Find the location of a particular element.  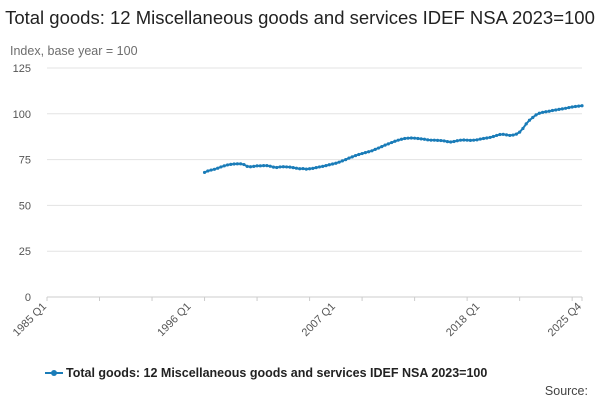

y-tick-label: 100 is located at coordinates (22, 115).